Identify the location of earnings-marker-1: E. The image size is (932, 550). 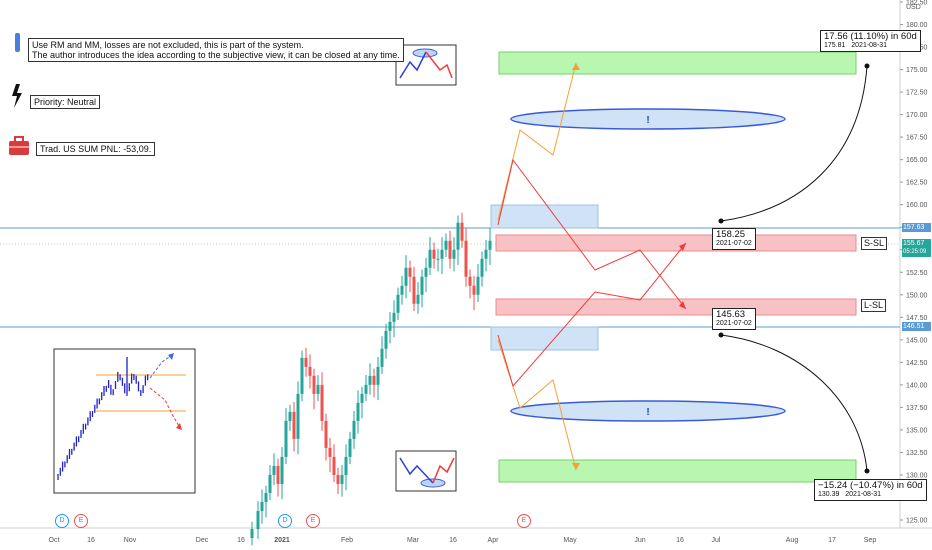
(81, 521).